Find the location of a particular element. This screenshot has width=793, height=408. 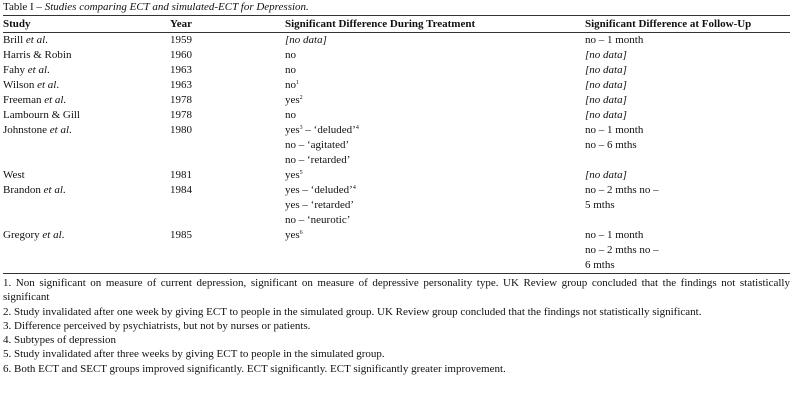

text: Freeman is located at coordinates (24, 100).